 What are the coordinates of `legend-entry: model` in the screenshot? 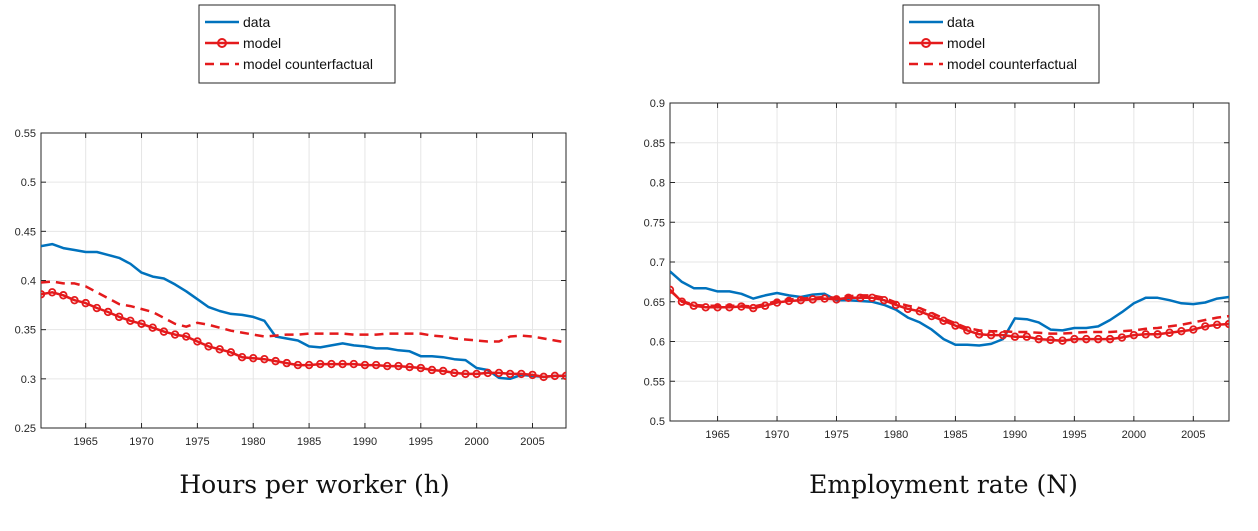 It's located at (262, 43).